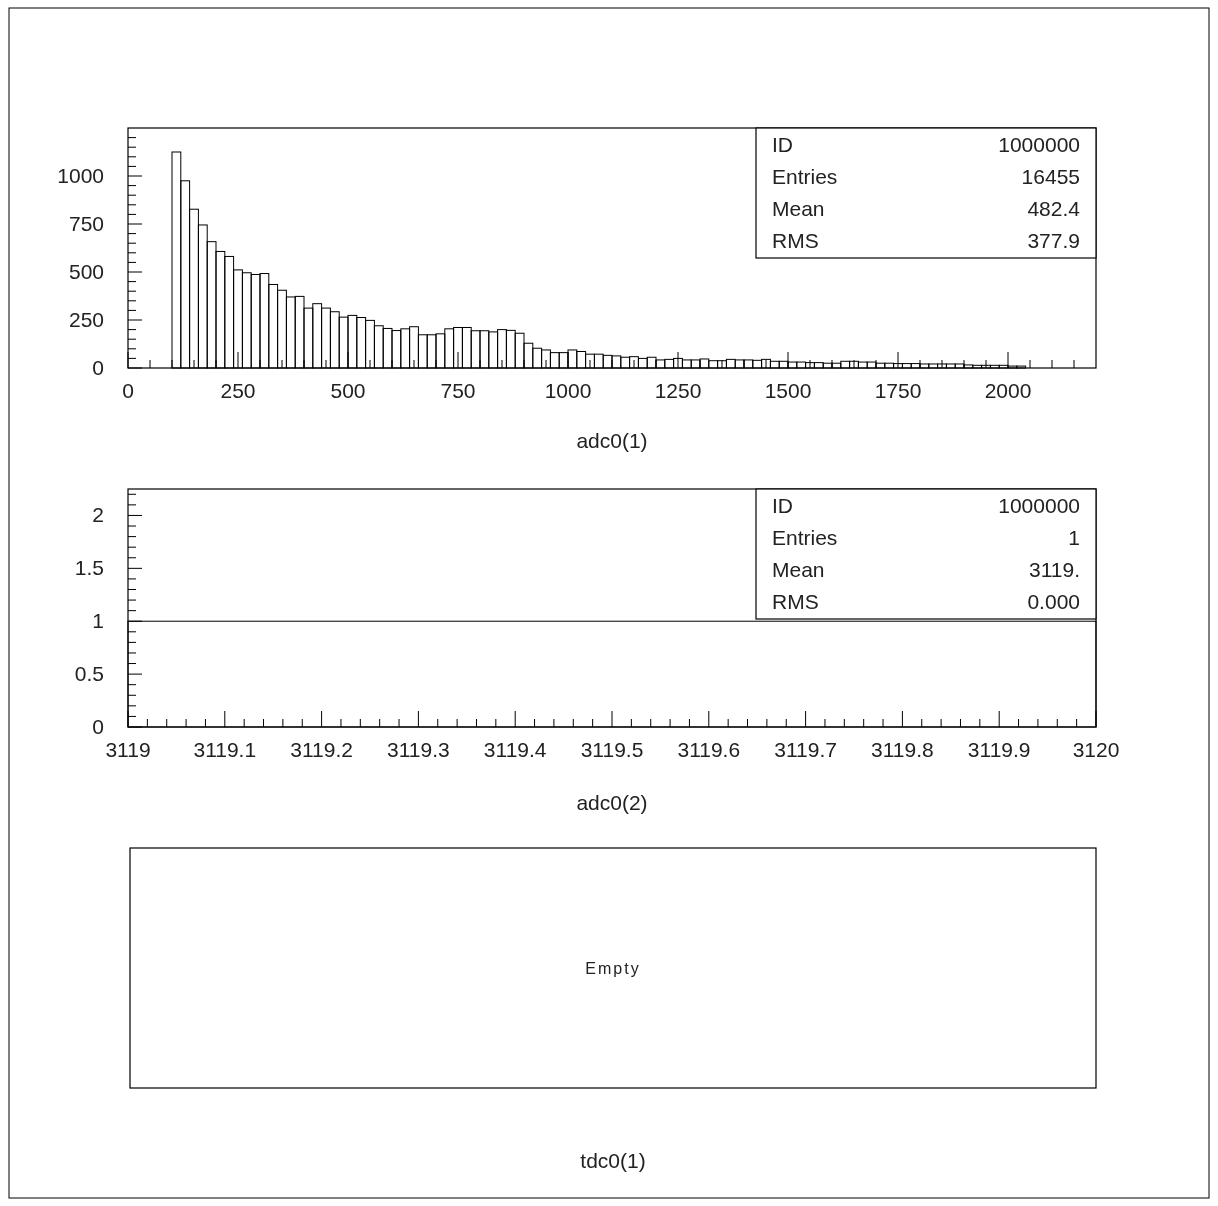 The width and height of the screenshot is (1218, 1206). What do you see at coordinates (926, 208) in the screenshot?
I see `text: Mean 482.4` at bounding box center [926, 208].